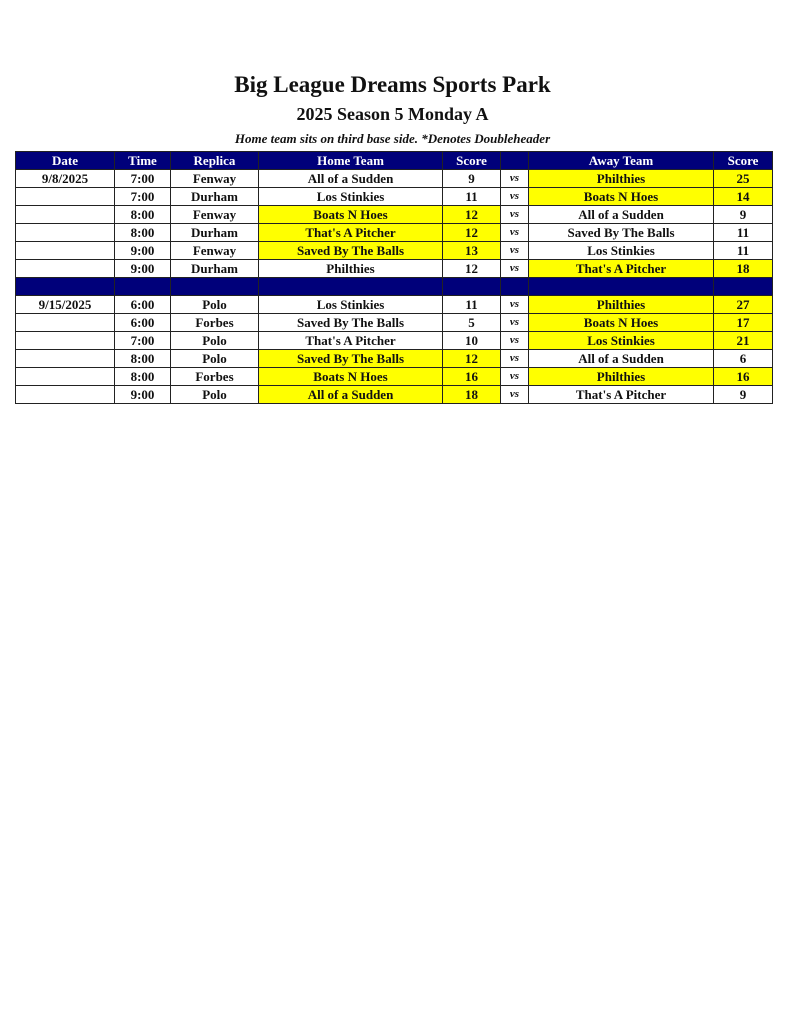 The image size is (791, 1024). What do you see at coordinates (743, 358) in the screenshot?
I see `away-score-cell: 6` at bounding box center [743, 358].